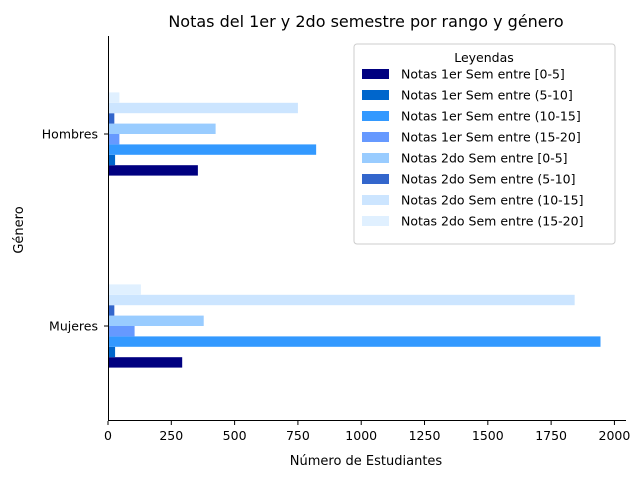 The width and height of the screenshot is (642, 487). I want to click on y-ticks-group: Mujeres Hombres, so click(75, 230).